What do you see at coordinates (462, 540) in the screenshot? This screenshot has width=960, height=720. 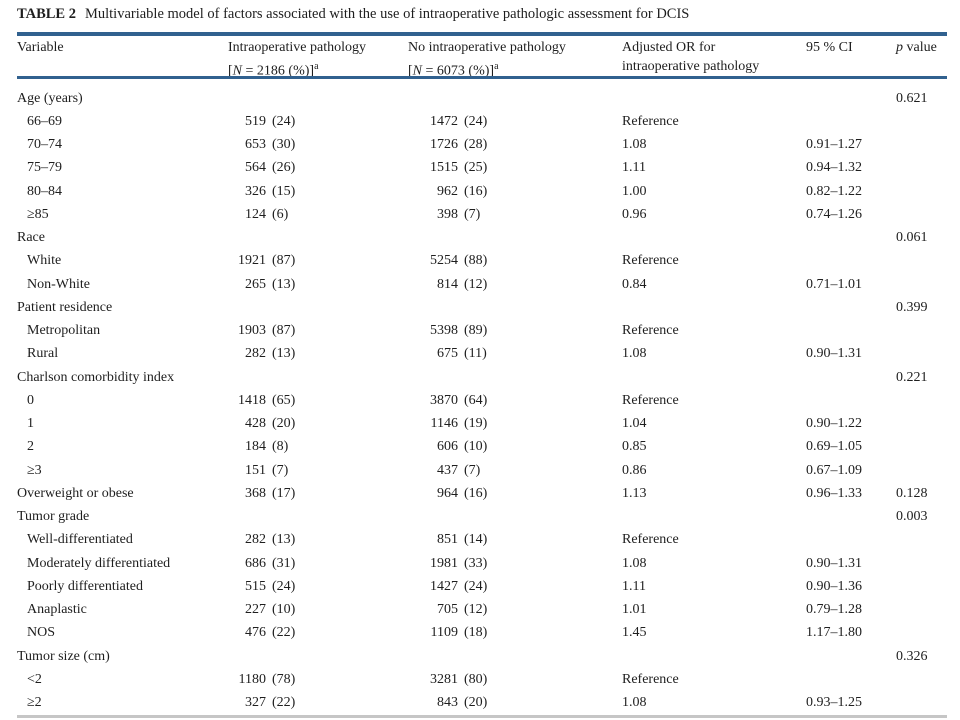 I see `cell-no-intraop-count: 851 (14)` at bounding box center [462, 540].